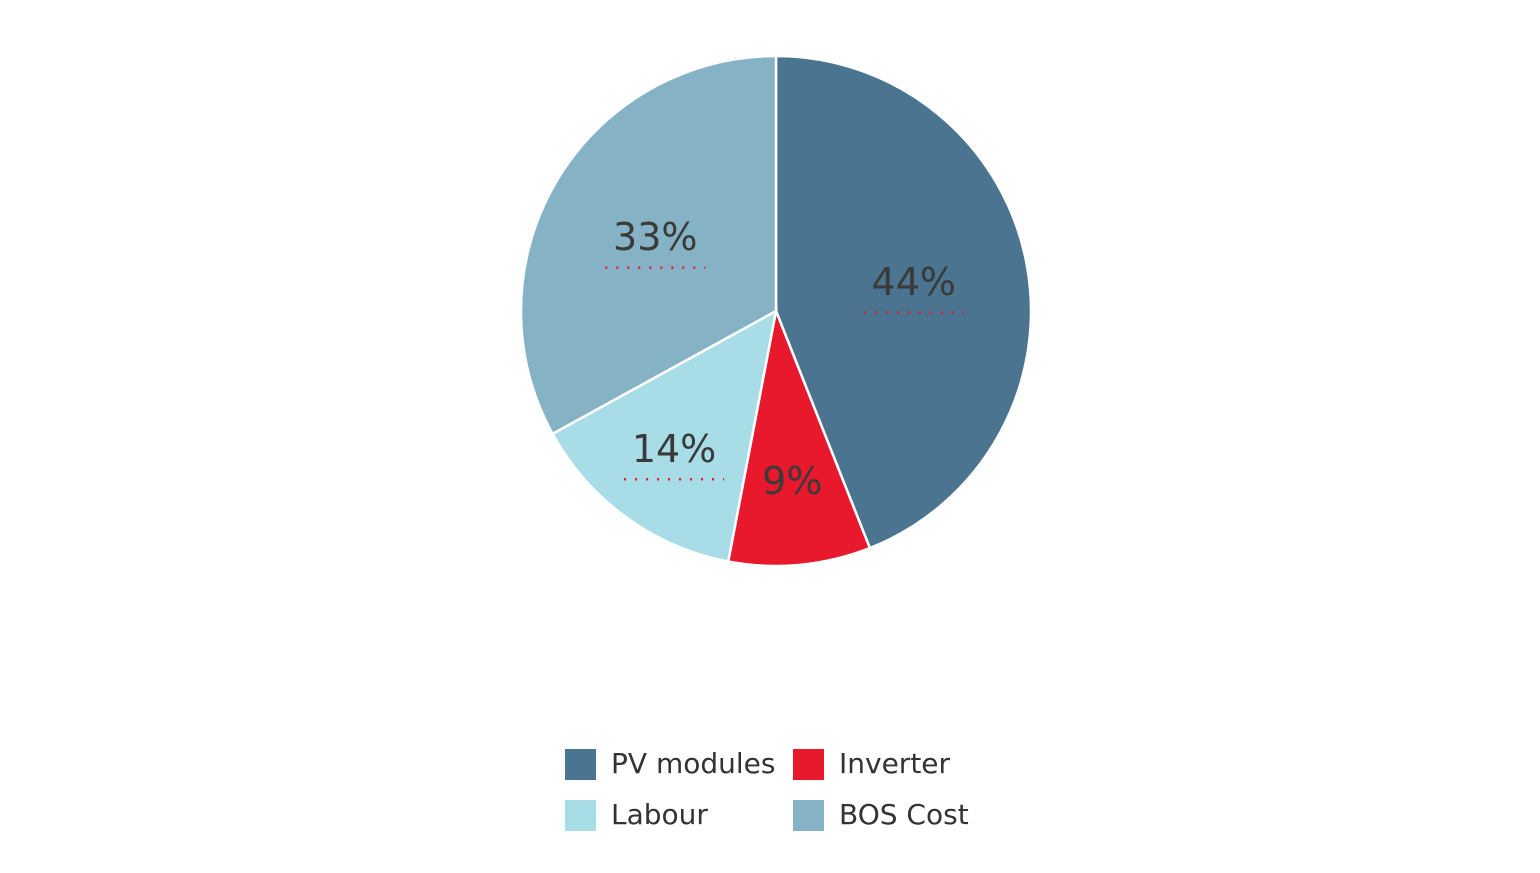  Describe the element at coordinates (904, 814) in the screenshot. I see `legend-label: BOS Cost` at that location.